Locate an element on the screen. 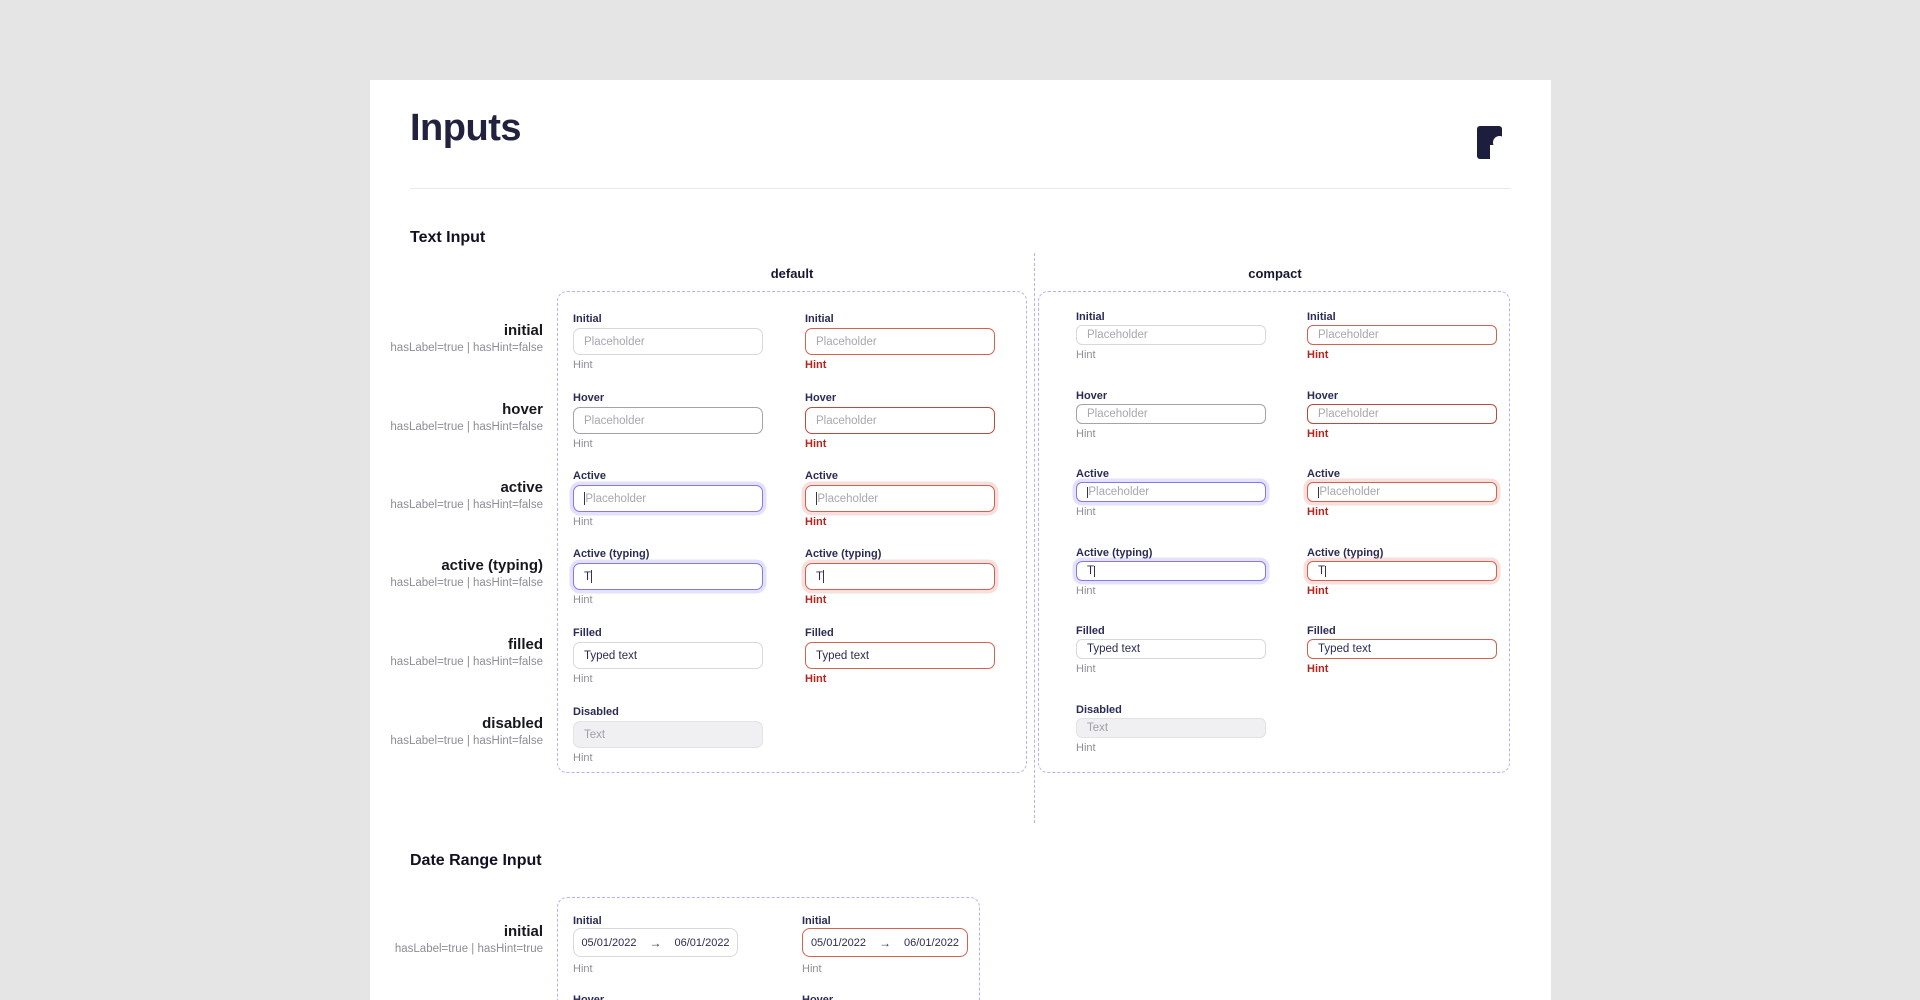 The width and height of the screenshot is (1920, 1000). title-divider is located at coordinates (960, 188).